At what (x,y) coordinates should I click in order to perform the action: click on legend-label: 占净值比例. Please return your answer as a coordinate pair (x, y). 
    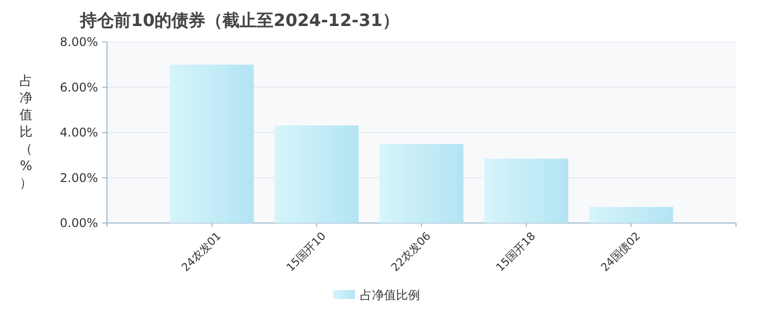
    Looking at the image, I should click on (390, 295).